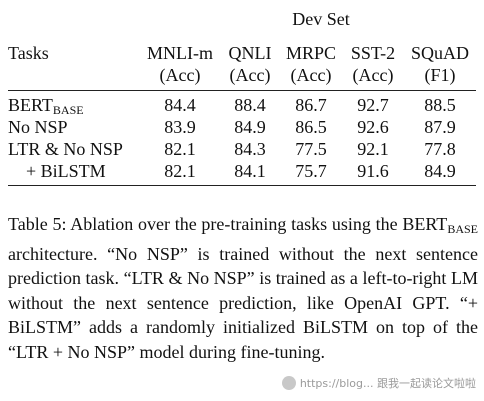 The height and width of the screenshot is (401, 484). Describe the element at coordinates (311, 64) in the screenshot. I see `column-header-mrpc: MRPC (Acc)` at that location.